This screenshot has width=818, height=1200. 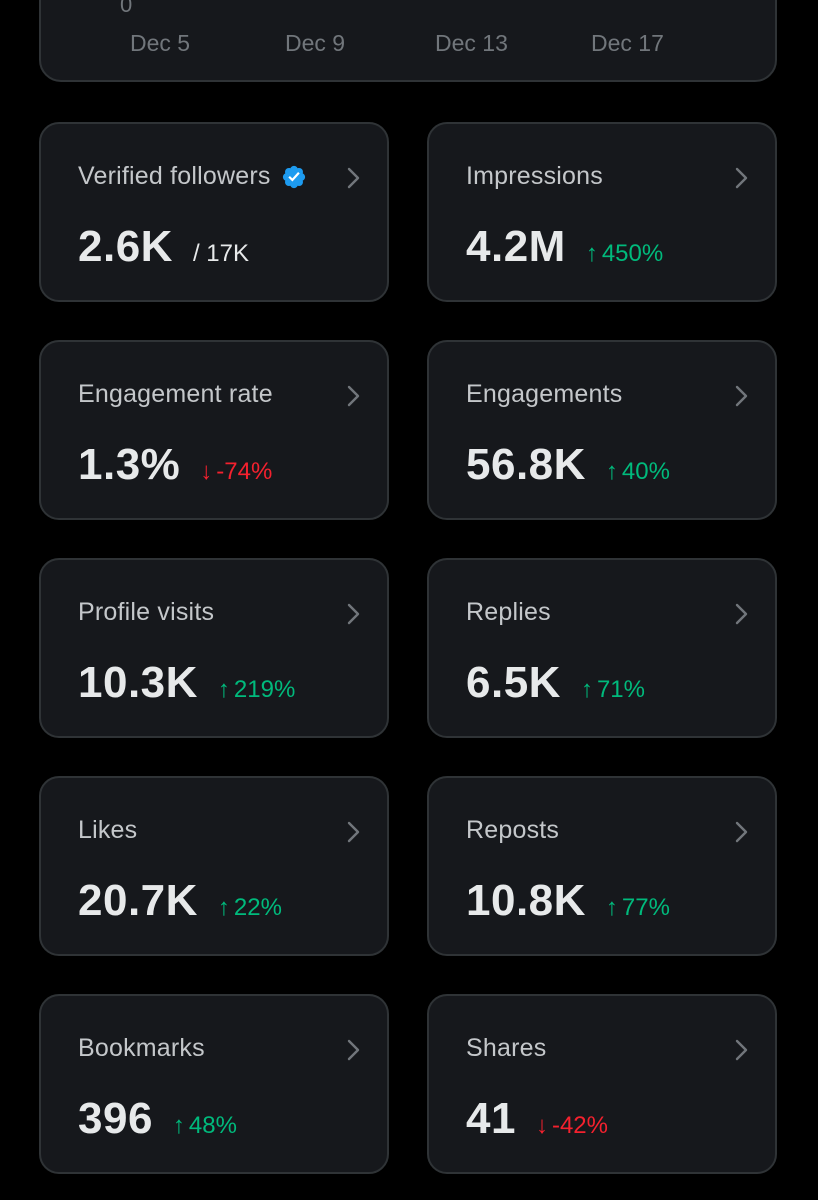 I want to click on card-value: 56.8K, so click(x=526, y=464).